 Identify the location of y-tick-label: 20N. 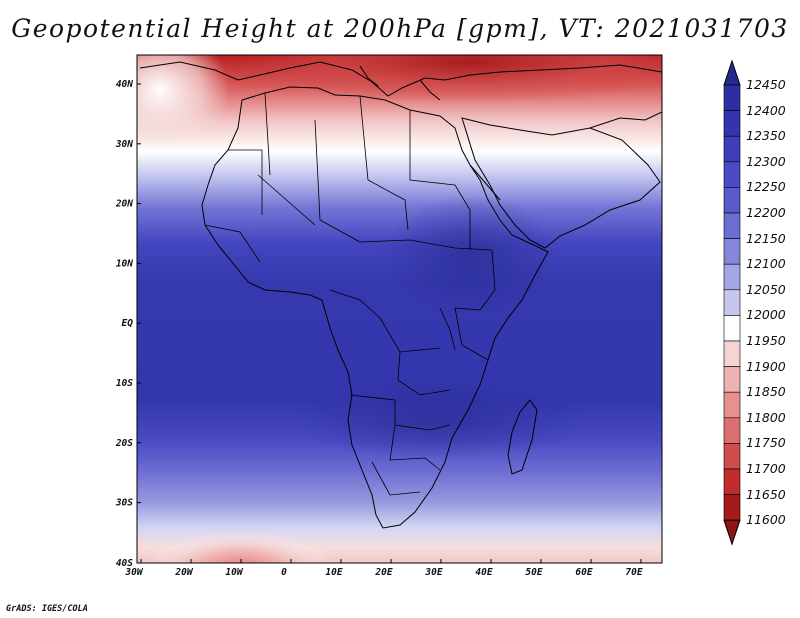
(124, 204).